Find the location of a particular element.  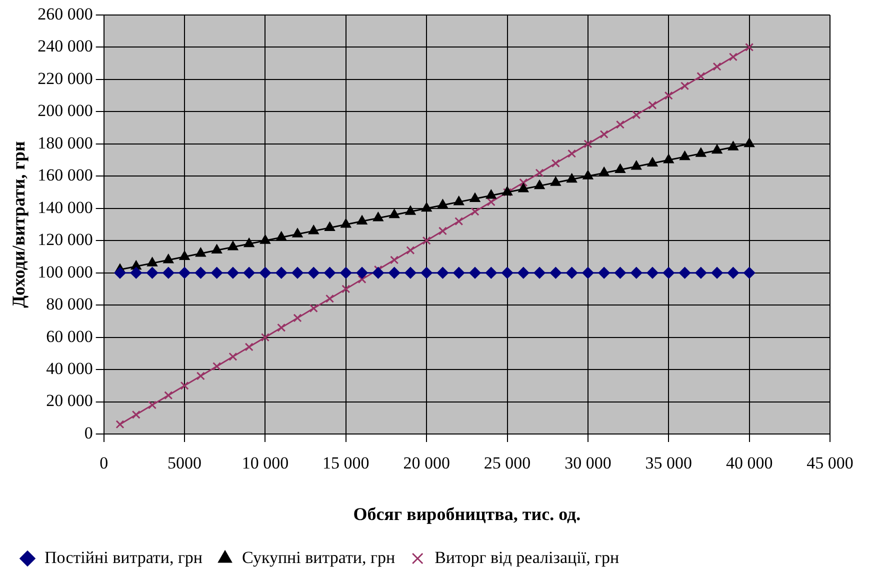

y-tick-label: 60 000 is located at coordinates (69, 336).